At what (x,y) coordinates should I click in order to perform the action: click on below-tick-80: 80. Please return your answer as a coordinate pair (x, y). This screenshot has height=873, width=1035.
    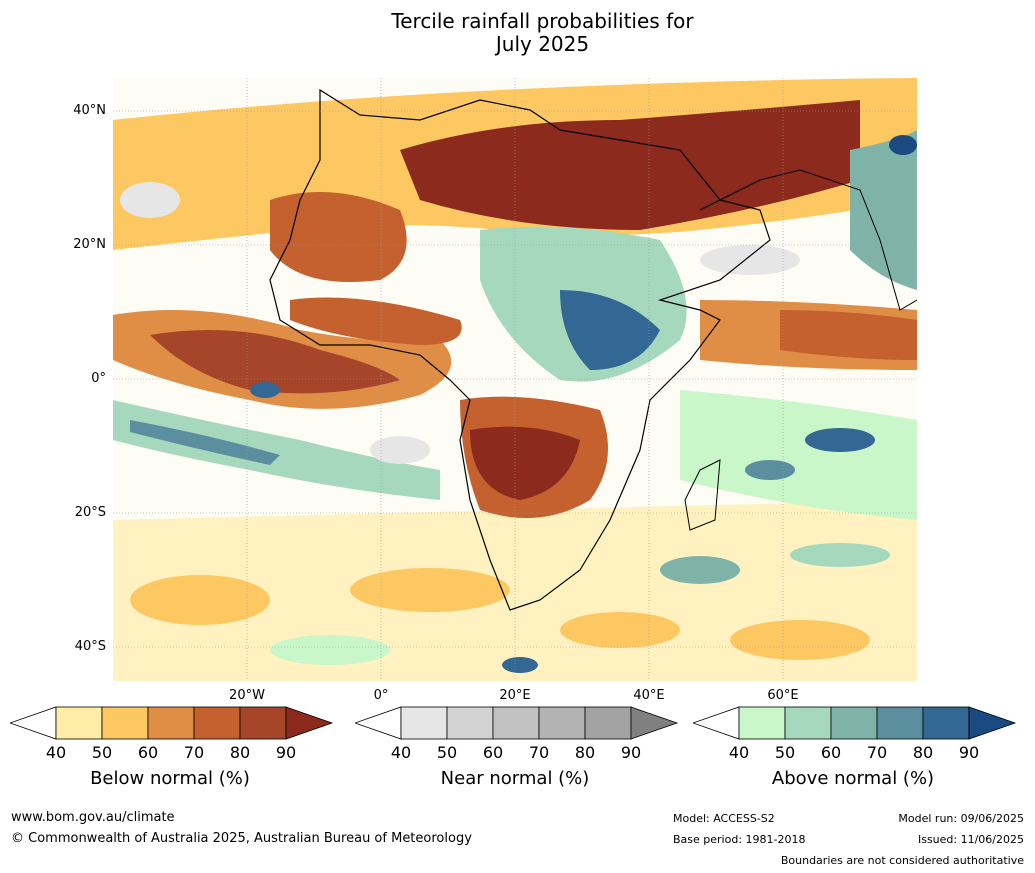
    Looking at the image, I should click on (240, 752).